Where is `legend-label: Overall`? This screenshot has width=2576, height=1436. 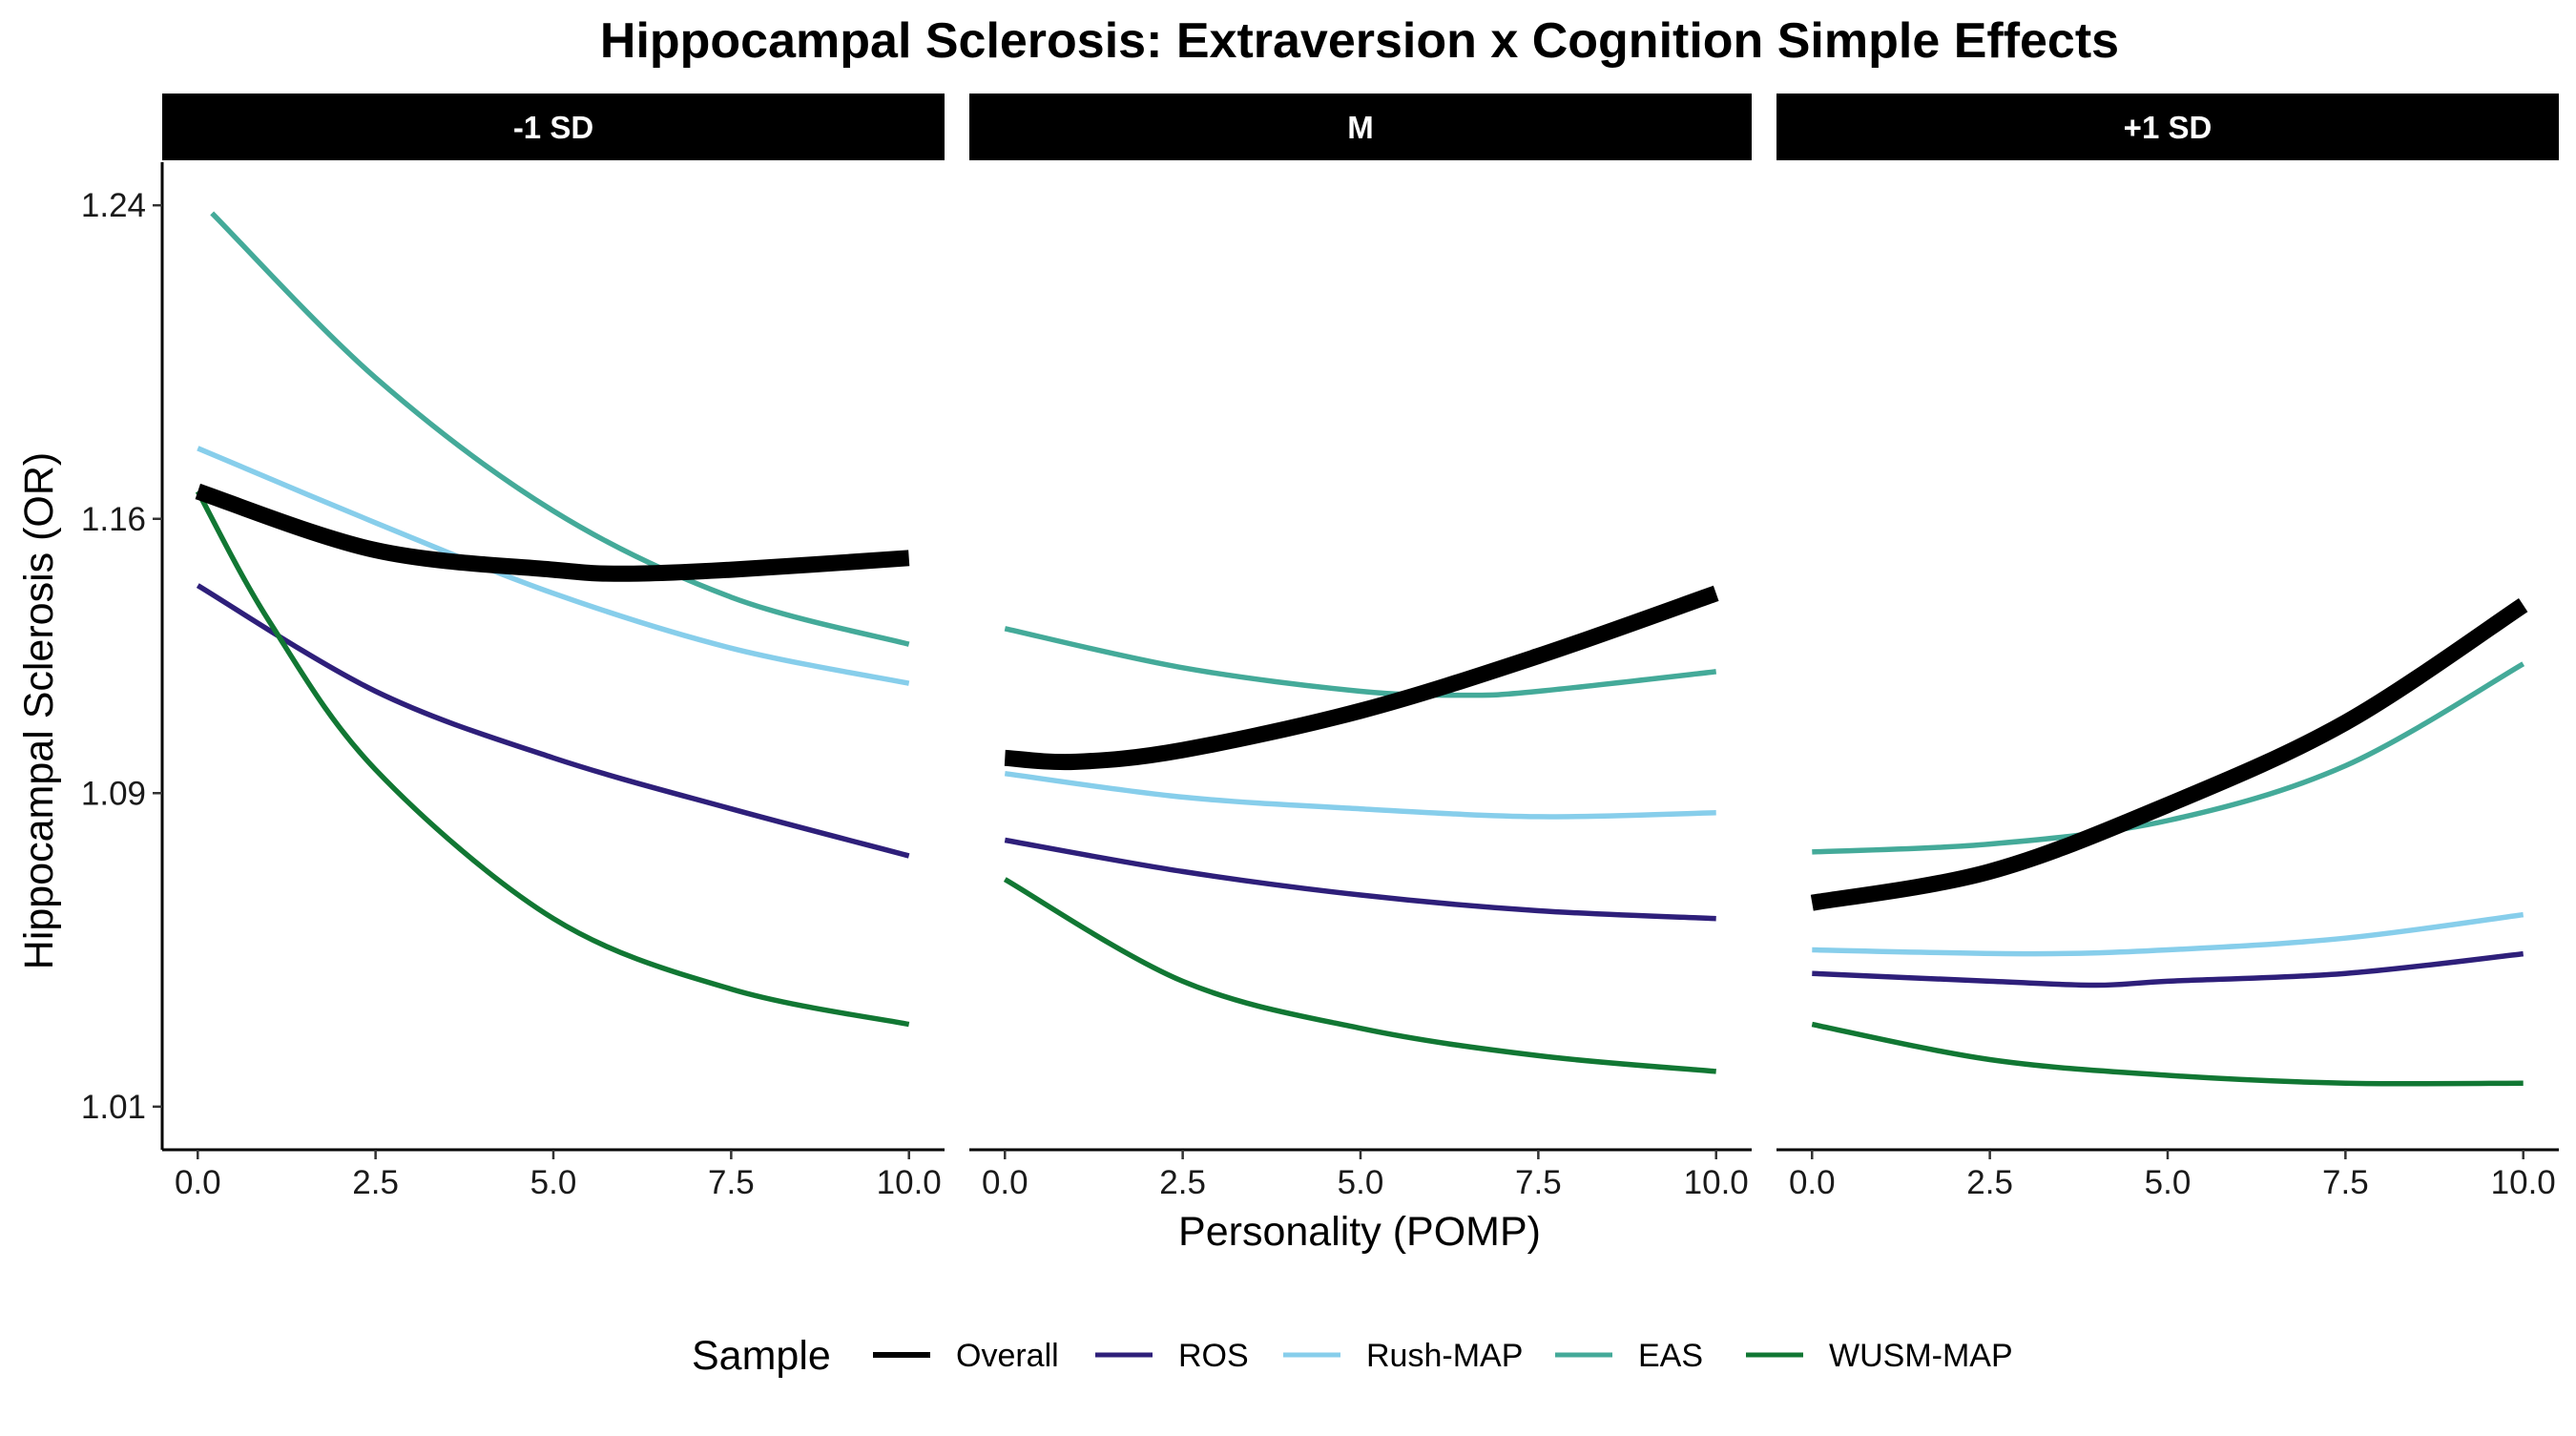
legend-label: Overall is located at coordinates (1007, 1356).